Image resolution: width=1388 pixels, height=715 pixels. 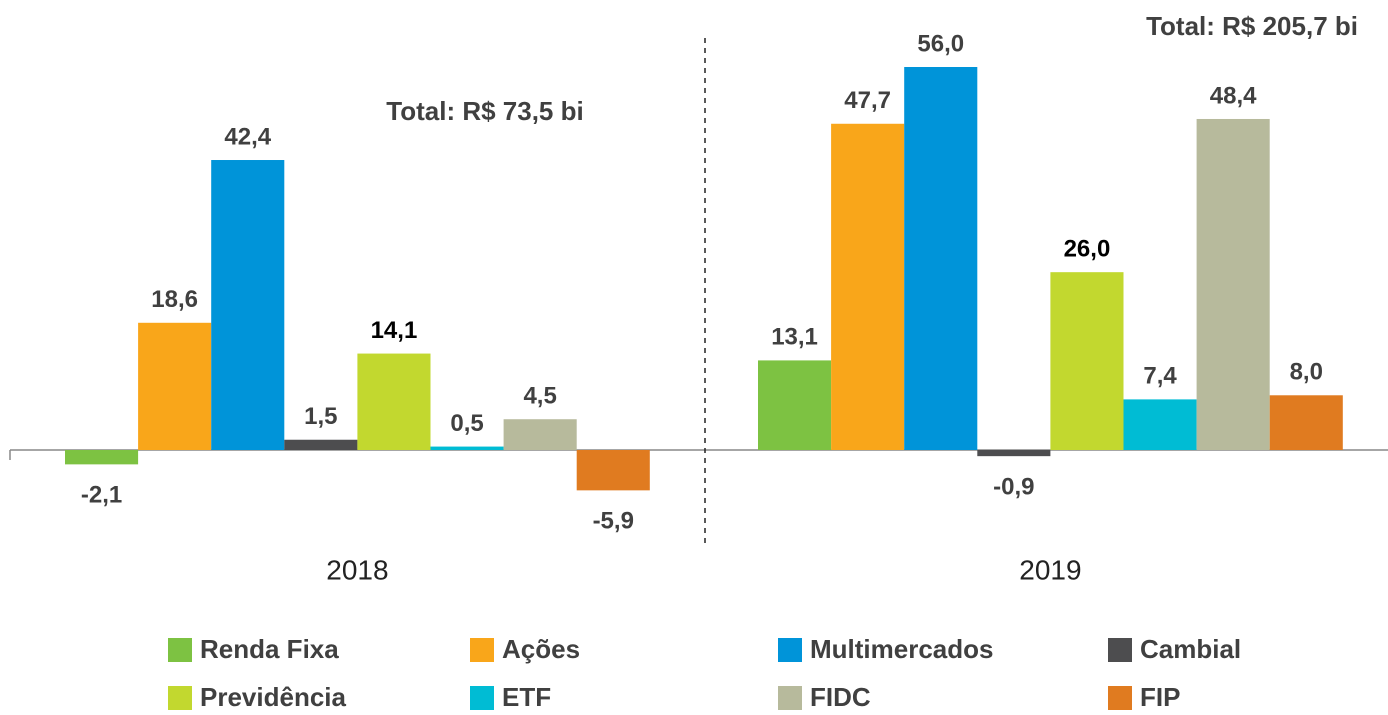 What do you see at coordinates (484, 111) in the screenshot?
I see `annotation: Total: R$ 73,5 bi` at bounding box center [484, 111].